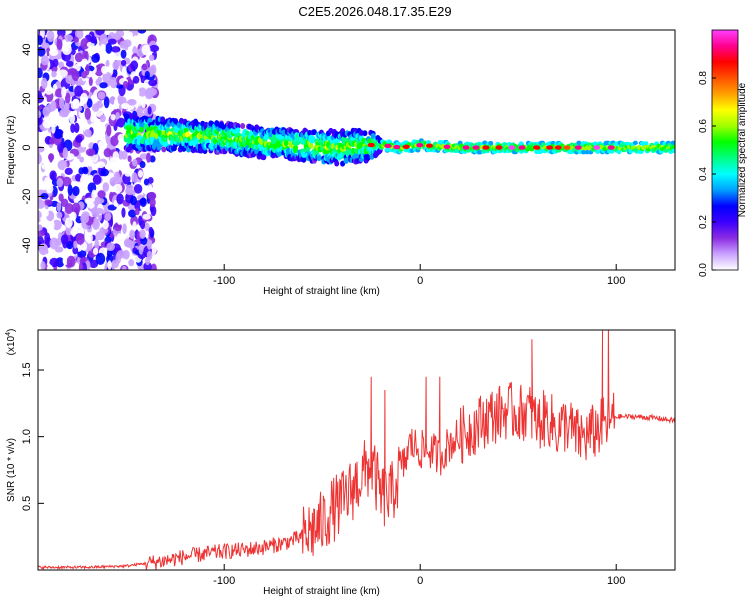 The height and width of the screenshot is (605, 750). What do you see at coordinates (27, 49) in the screenshot?
I see `y-tick-label: 40` at bounding box center [27, 49].